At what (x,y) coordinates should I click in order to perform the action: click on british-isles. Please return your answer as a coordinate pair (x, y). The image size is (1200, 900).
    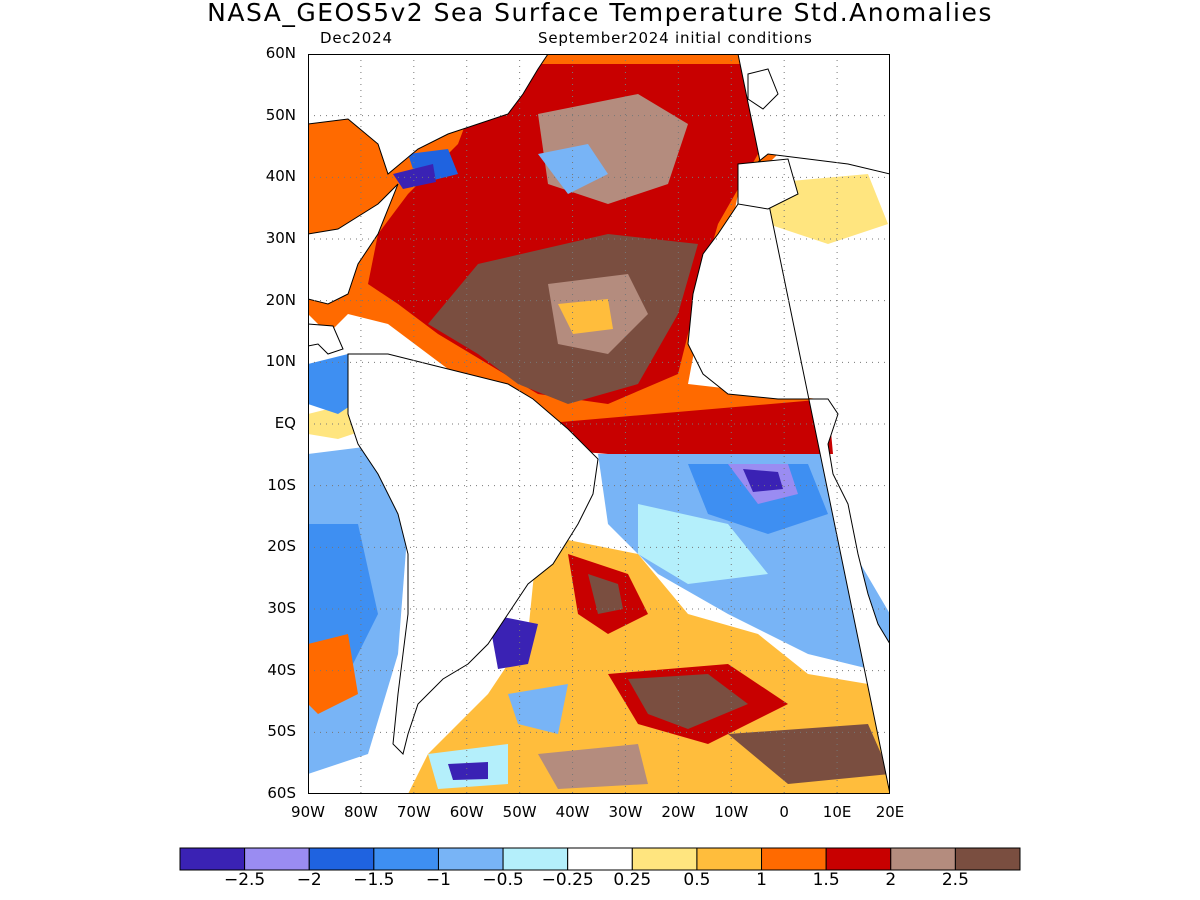
    Looking at the image, I should click on (763, 89).